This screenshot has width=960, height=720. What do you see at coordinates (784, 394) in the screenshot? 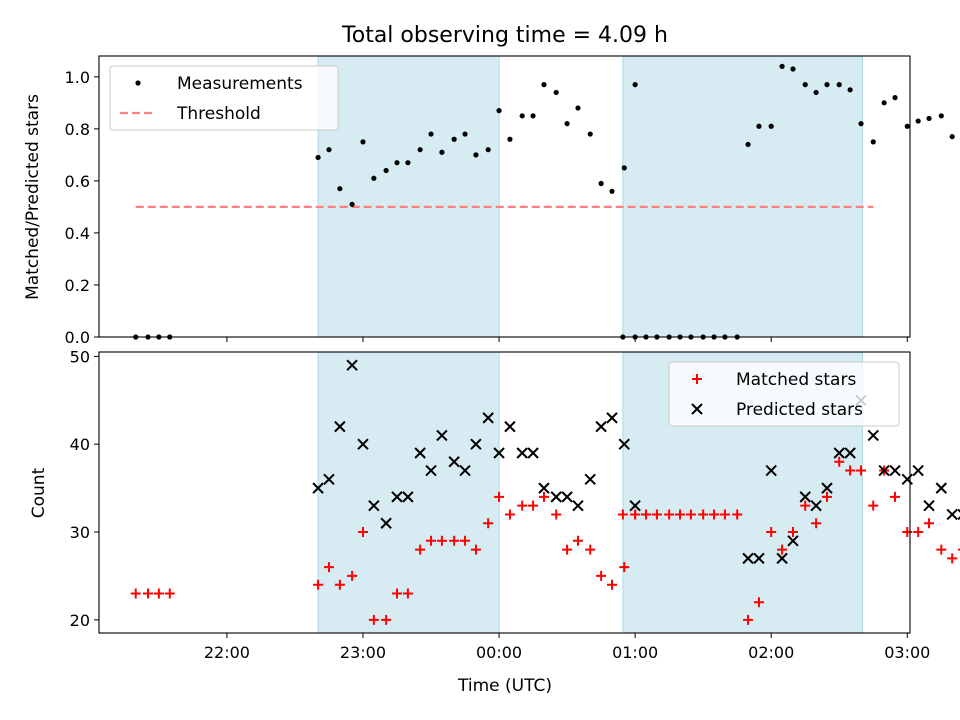
I see `legend: Matched stars Predicted stars` at bounding box center [784, 394].